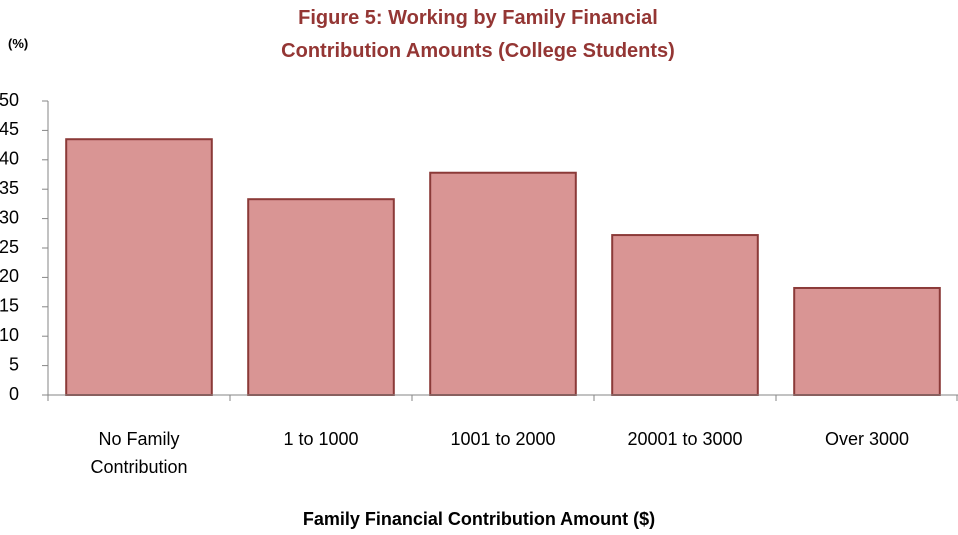 Image resolution: width=958 pixels, height=535 pixels. What do you see at coordinates (9, 129) in the screenshot?
I see `y-tick-label: 45` at bounding box center [9, 129].